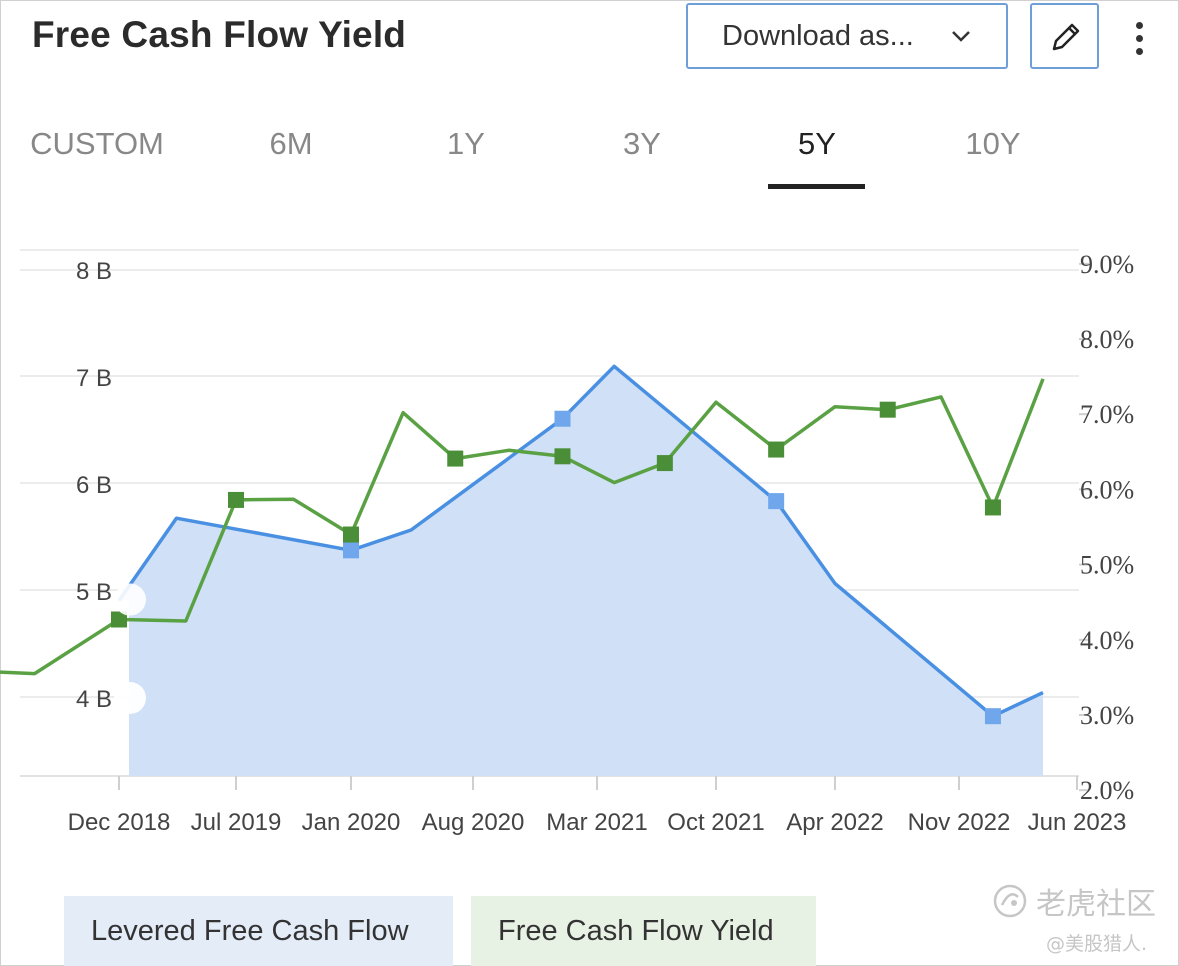 This screenshot has height=966, width=1179. Describe the element at coordinates (473, 822) in the screenshot. I see `x-tick-label: Aug 2020` at that location.